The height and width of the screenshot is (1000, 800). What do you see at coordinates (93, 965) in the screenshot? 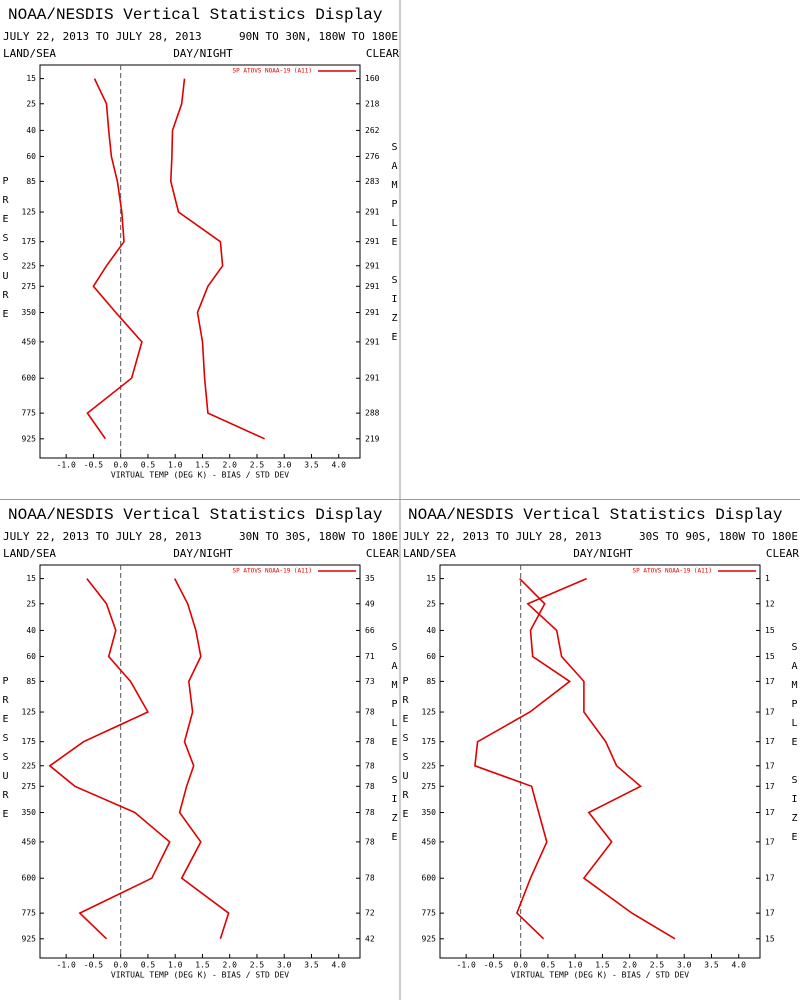
I see `x-tick-label: -0.5` at bounding box center [93, 965].